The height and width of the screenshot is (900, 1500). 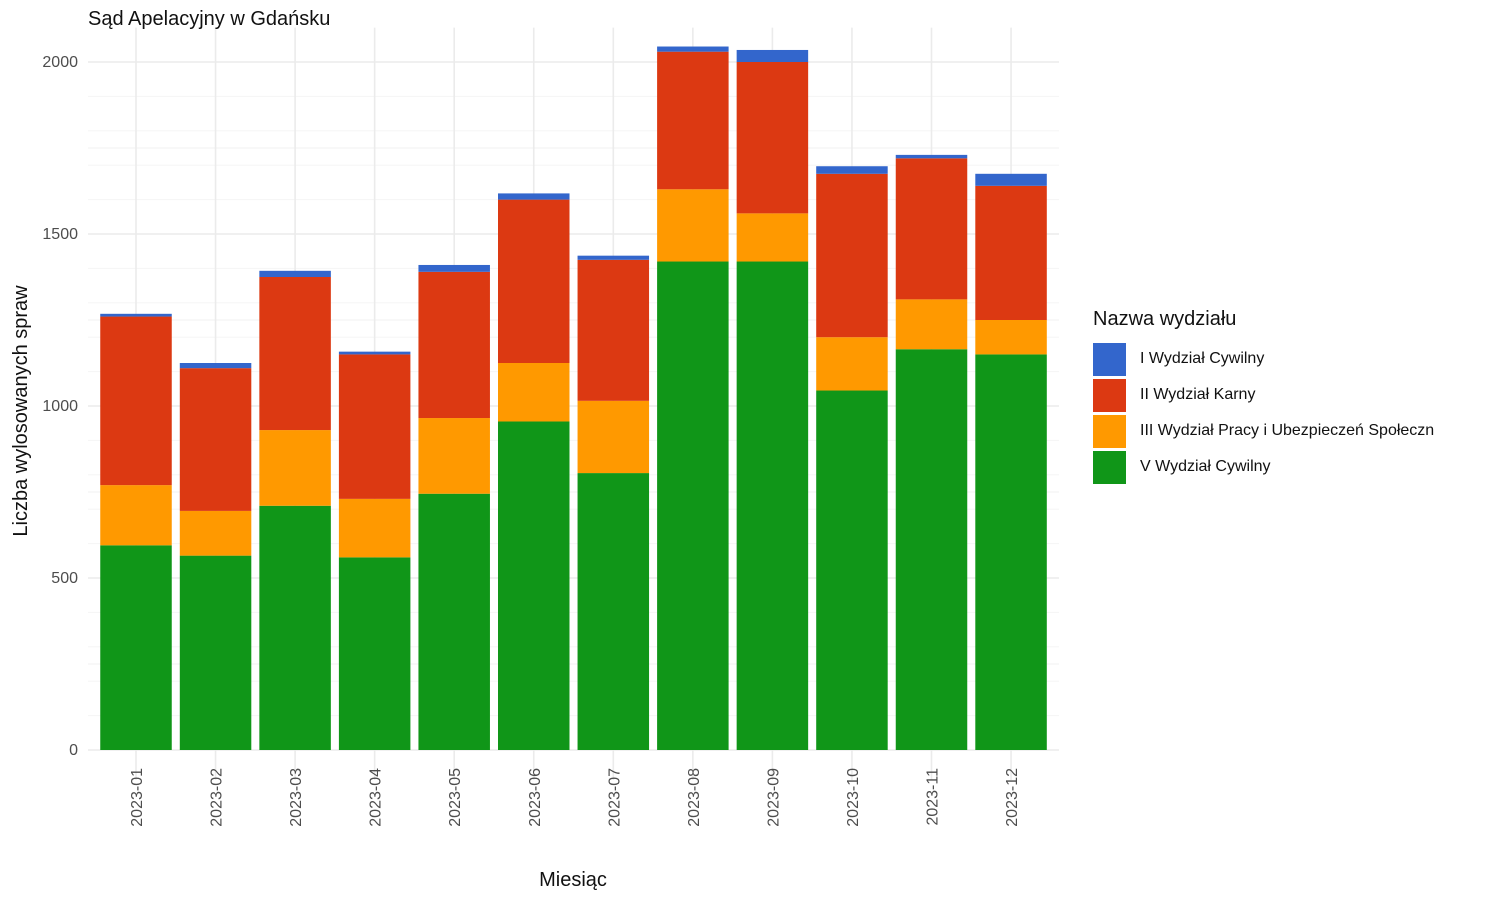 What do you see at coordinates (137, 797) in the screenshot?
I see `x-tick-label: 2023-01` at bounding box center [137, 797].